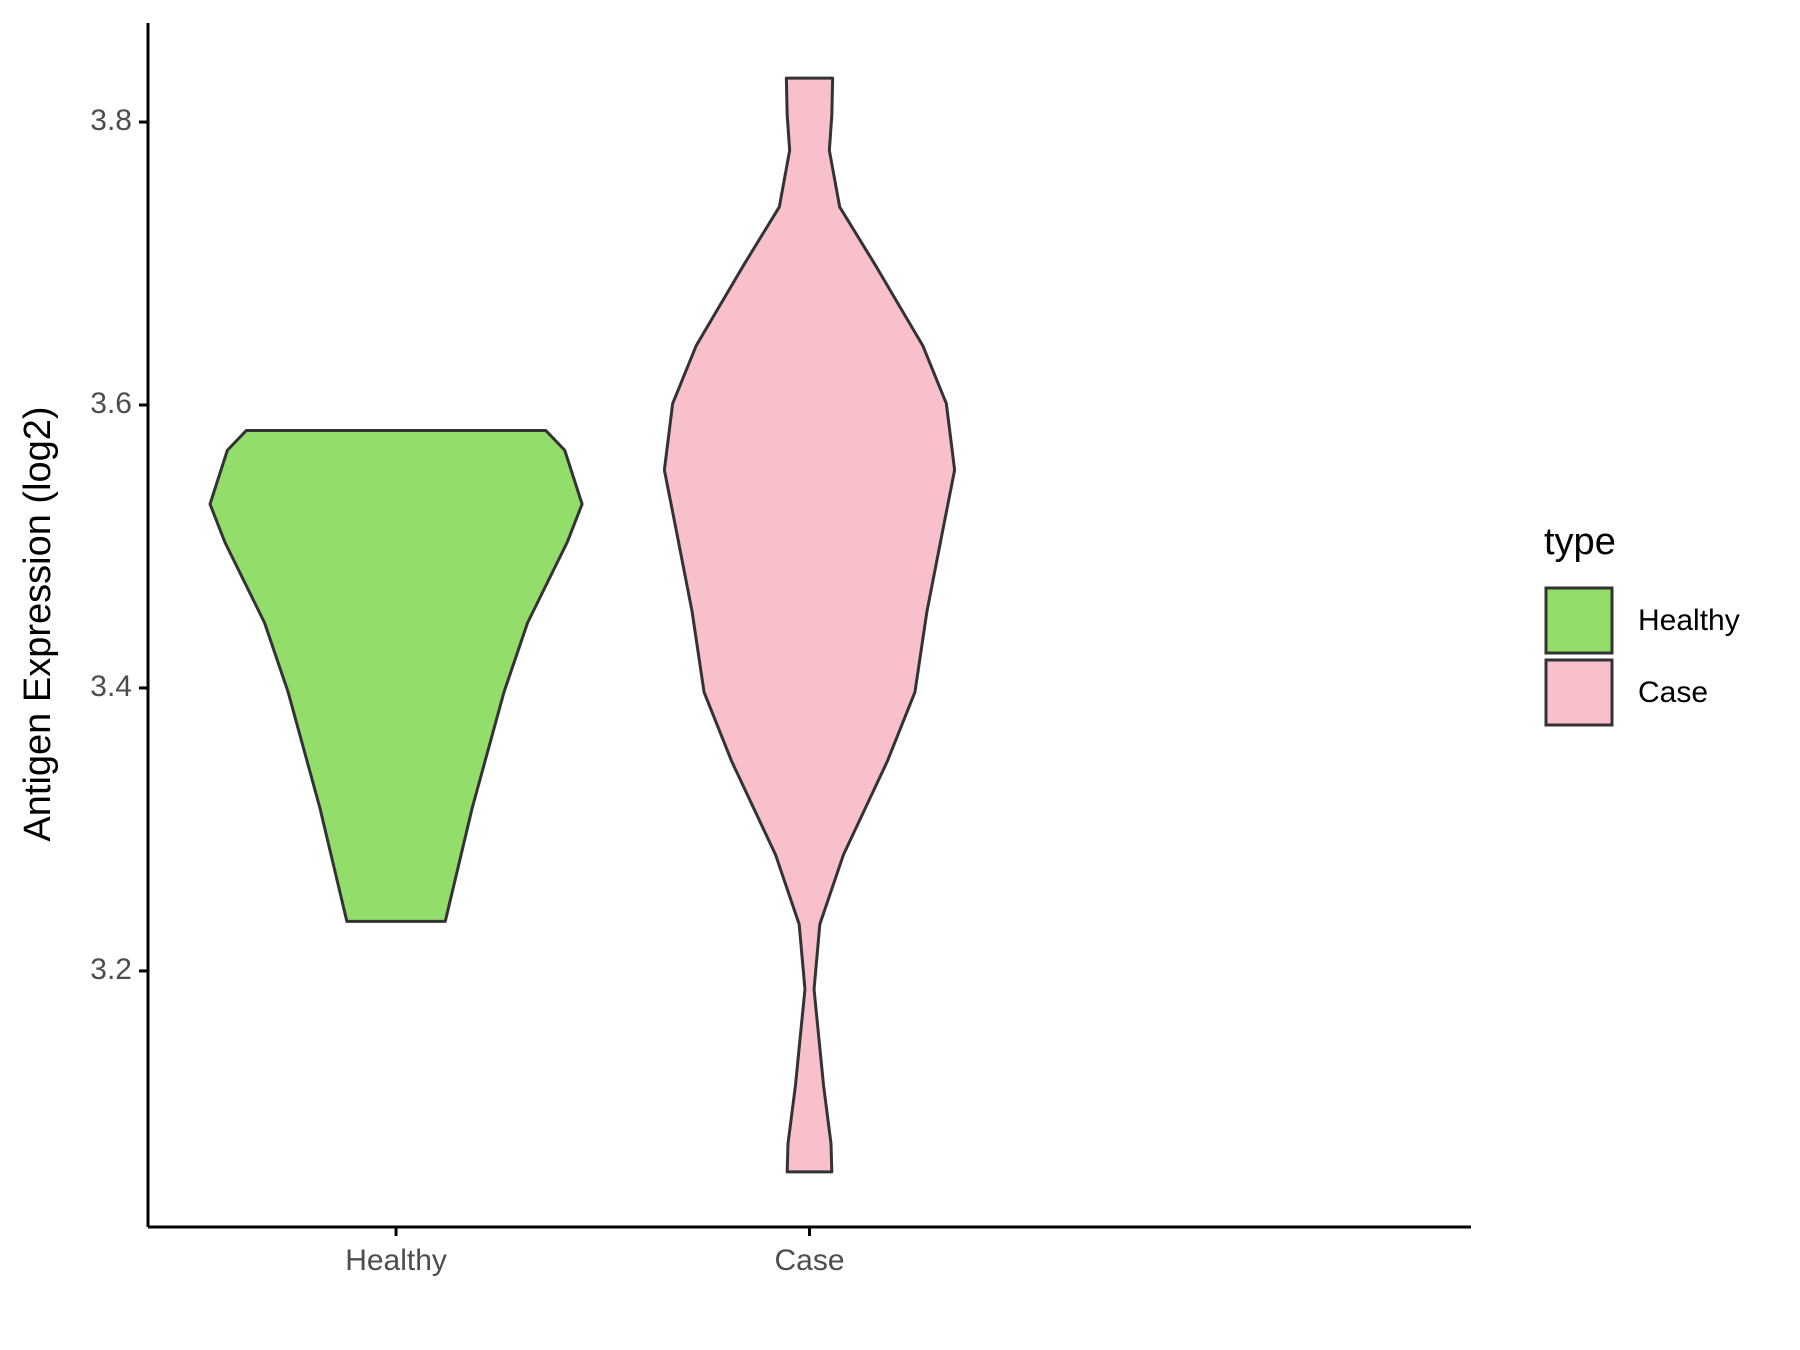 Image resolution: width=1800 pixels, height=1350 pixels. I want to click on y-tick-label: 3.6, so click(111, 403).